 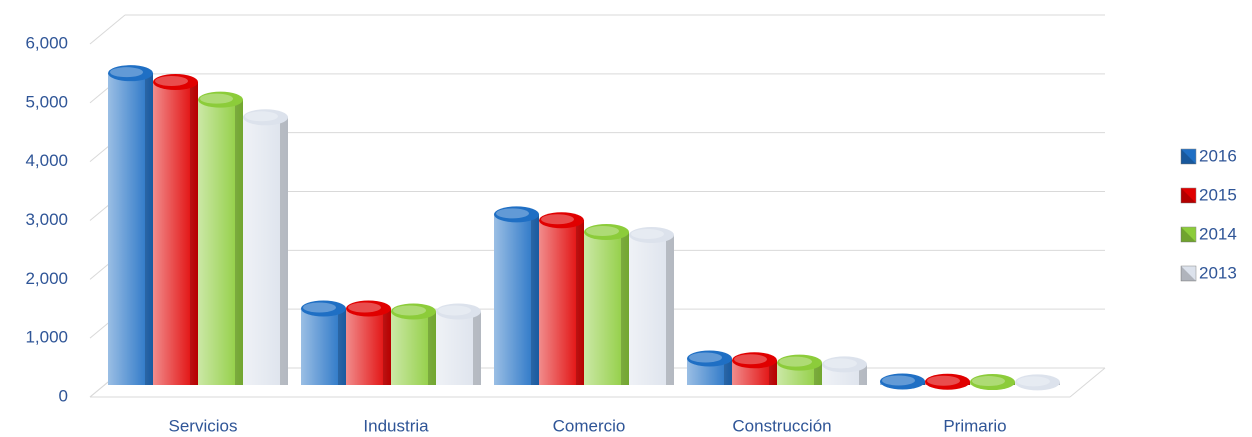 I want to click on x-tick-label: Construcción, so click(x=781, y=425).